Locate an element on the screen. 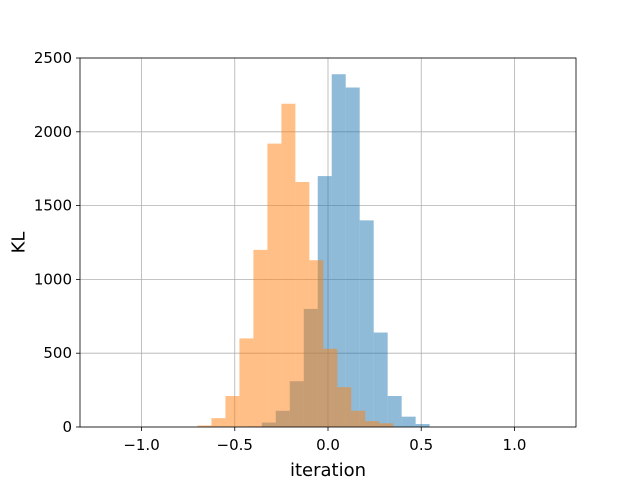 This screenshot has width=640, height=480. y-tick-label: 2500 is located at coordinates (53, 58).